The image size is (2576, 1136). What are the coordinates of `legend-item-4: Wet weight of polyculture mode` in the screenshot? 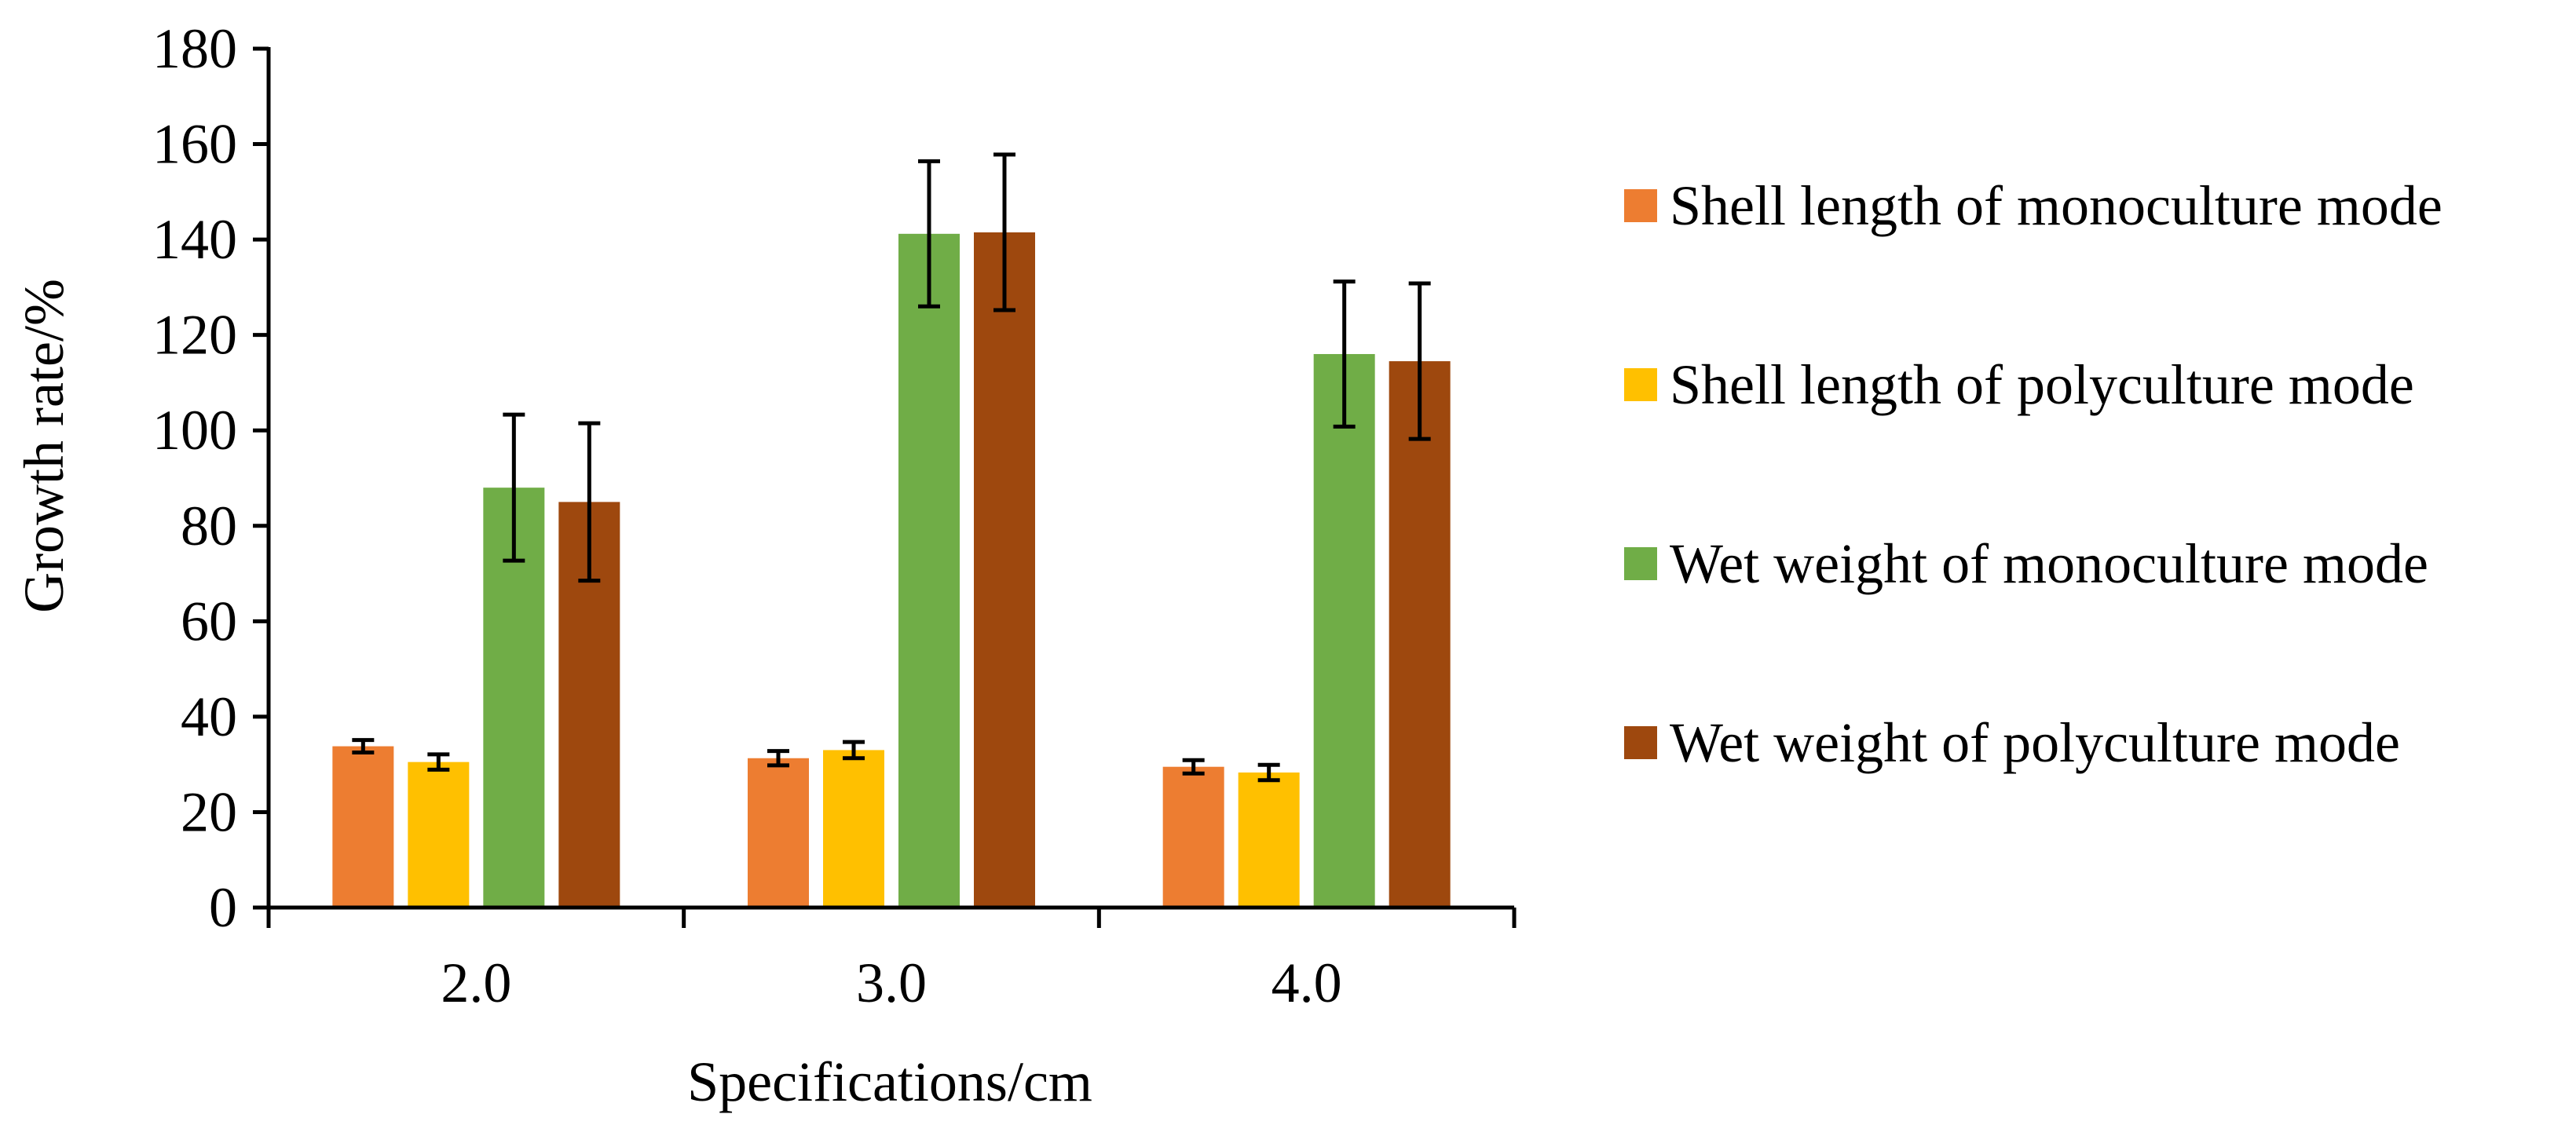 It's located at (2012, 742).